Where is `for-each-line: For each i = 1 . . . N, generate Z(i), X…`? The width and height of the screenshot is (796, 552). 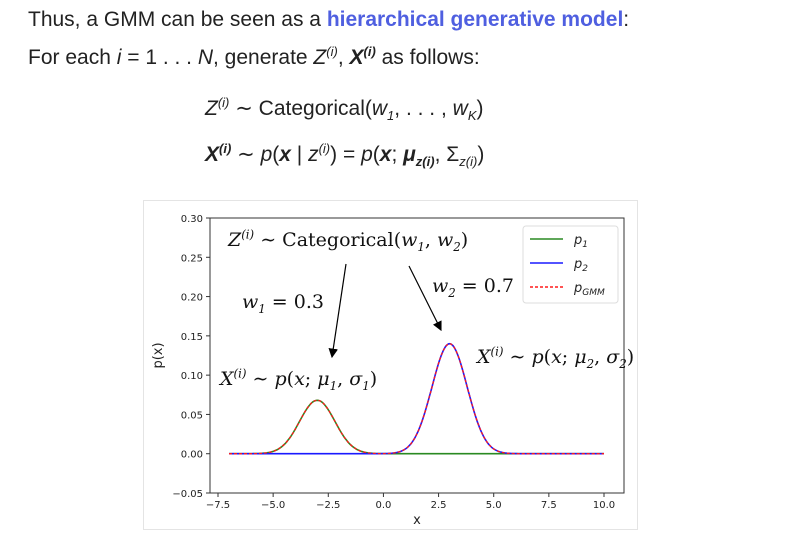 for-each-line: For each i = 1 . . . N, generate Z(i), X… is located at coordinates (254, 57).